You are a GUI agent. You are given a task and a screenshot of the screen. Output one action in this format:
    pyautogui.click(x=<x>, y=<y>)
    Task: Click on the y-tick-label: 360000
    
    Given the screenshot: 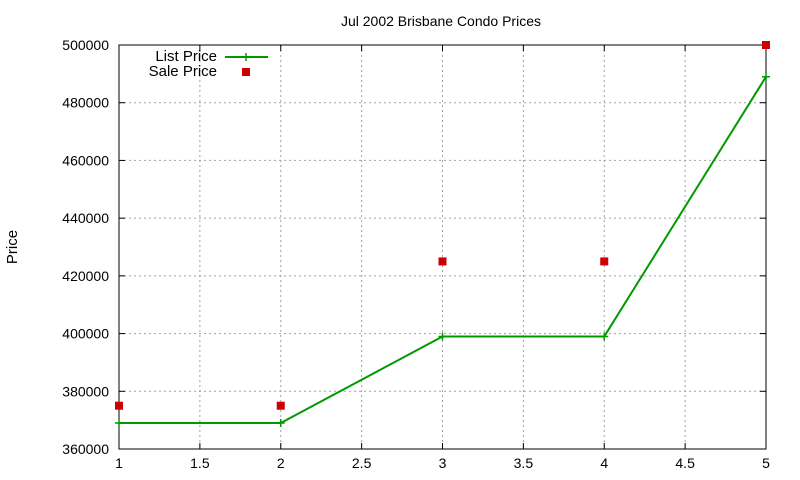 What is the action you would take?
    pyautogui.click(x=85, y=449)
    